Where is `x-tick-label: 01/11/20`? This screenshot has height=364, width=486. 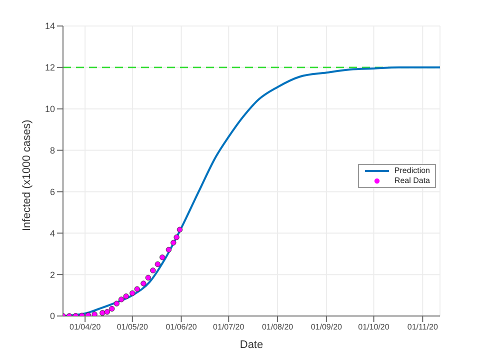
x-tick-label: 01/11/20 is located at coordinates (422, 327).